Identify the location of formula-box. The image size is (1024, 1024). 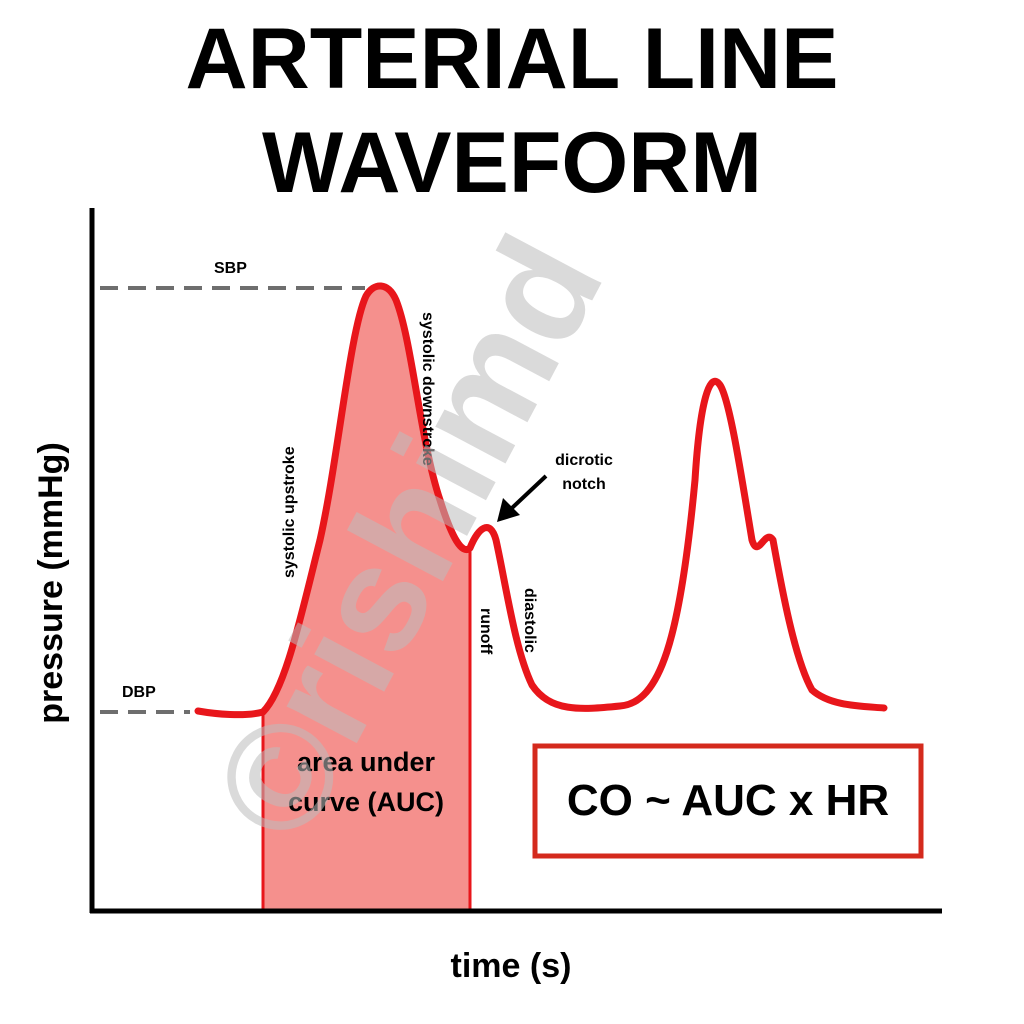
(728, 801).